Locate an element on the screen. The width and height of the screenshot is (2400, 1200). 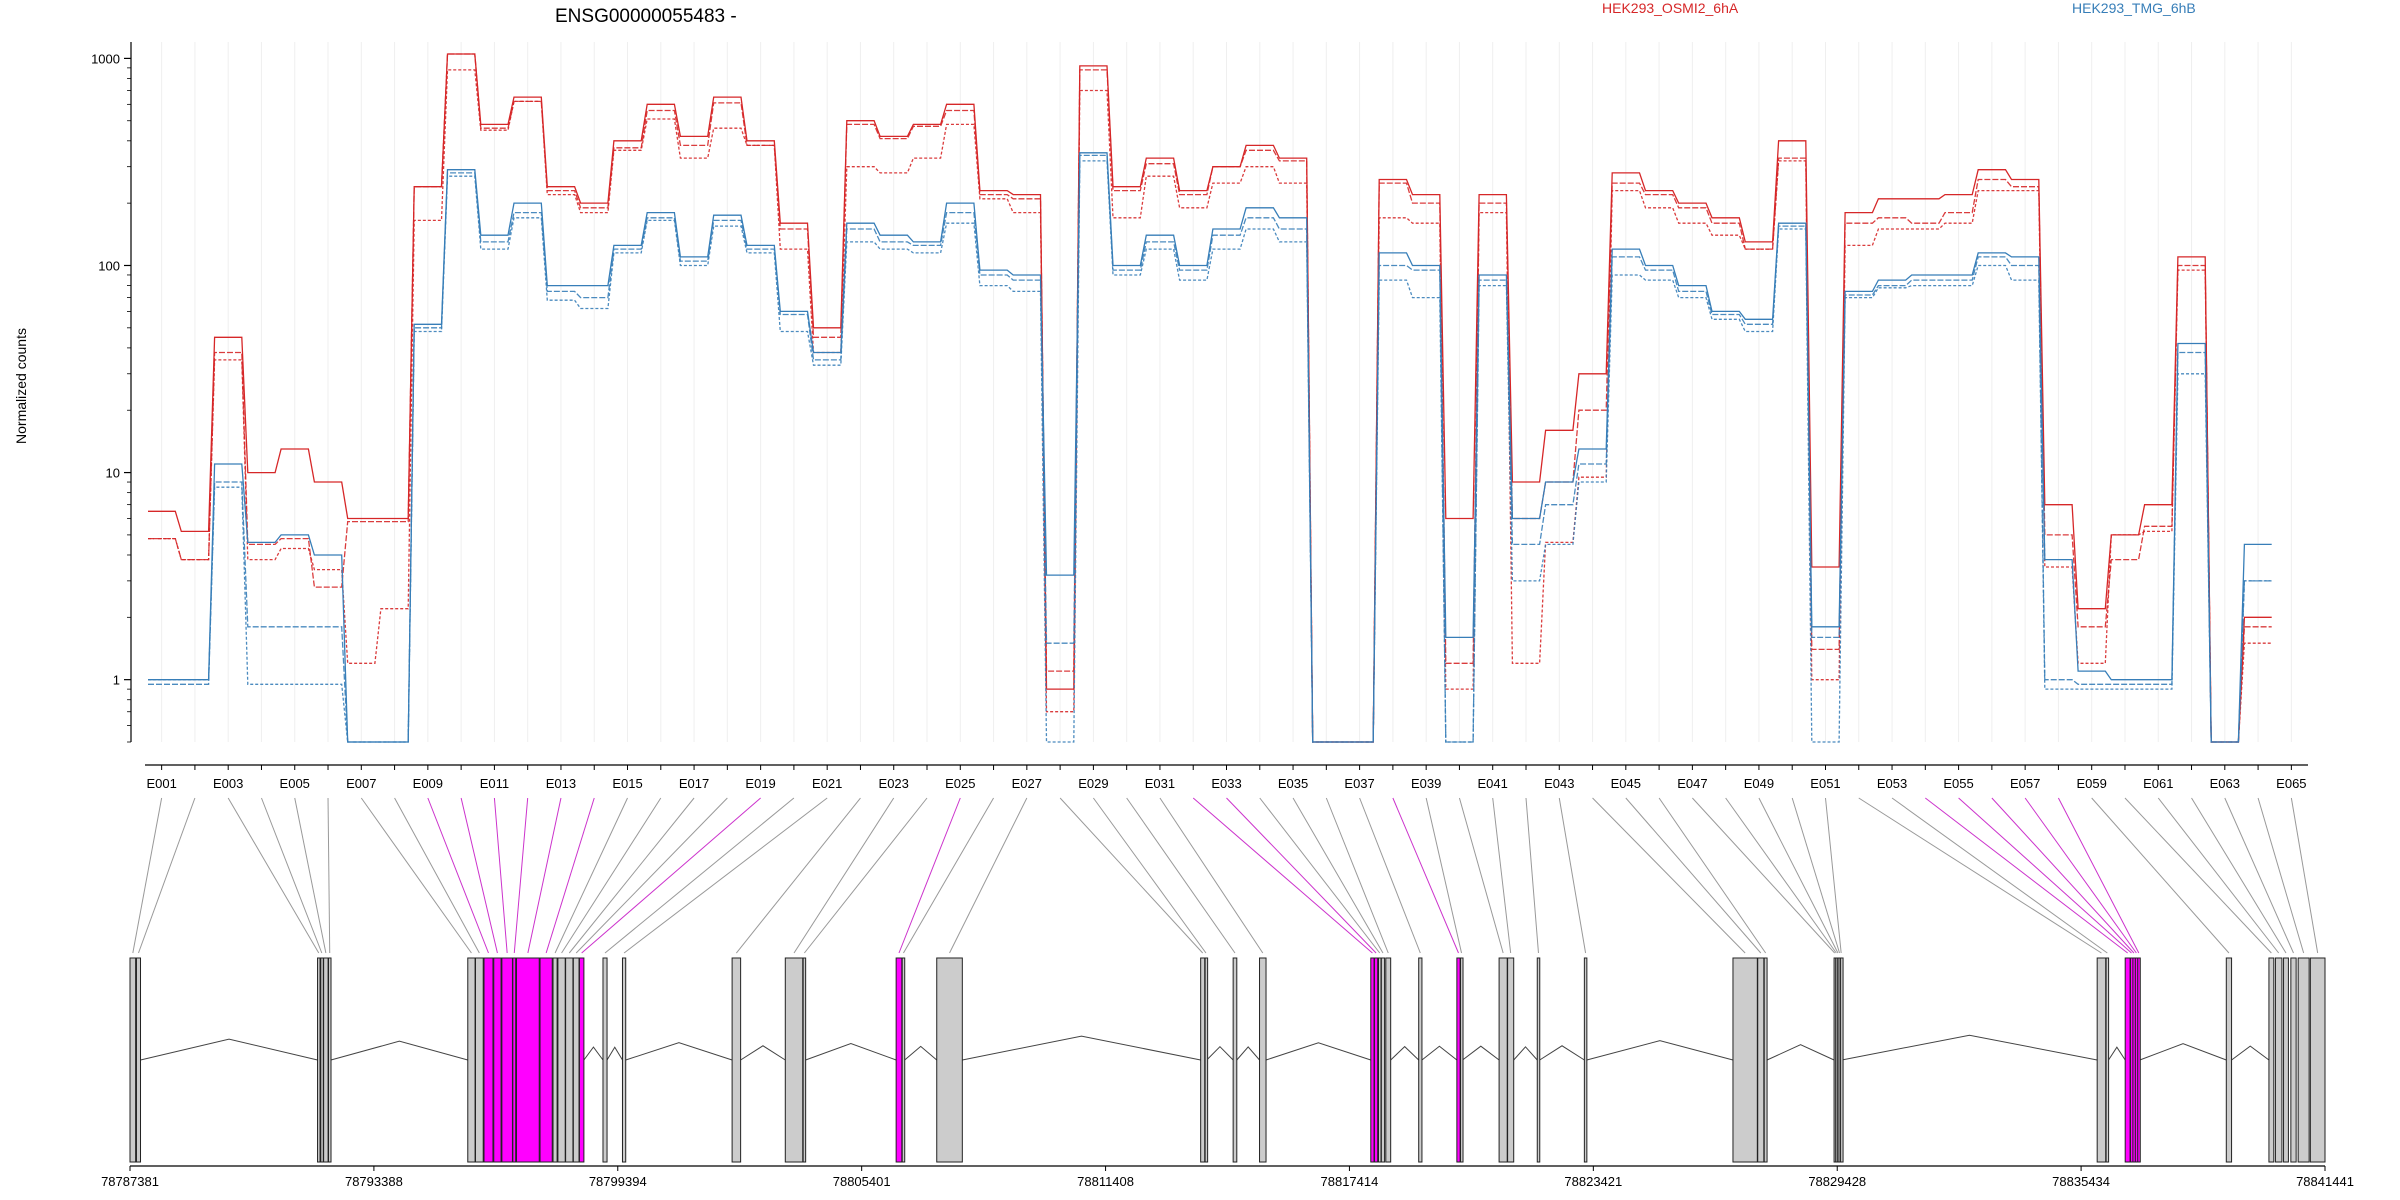
connector-E064 is located at coordinates (2281, 875).